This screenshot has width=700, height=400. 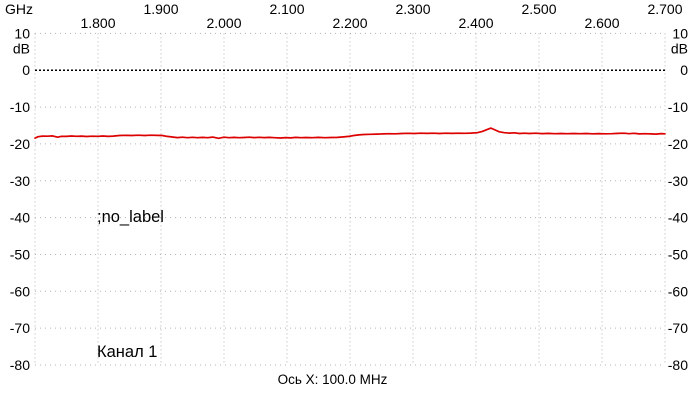 I want to click on y-axis-unit-label-right: dB, so click(x=679, y=48).